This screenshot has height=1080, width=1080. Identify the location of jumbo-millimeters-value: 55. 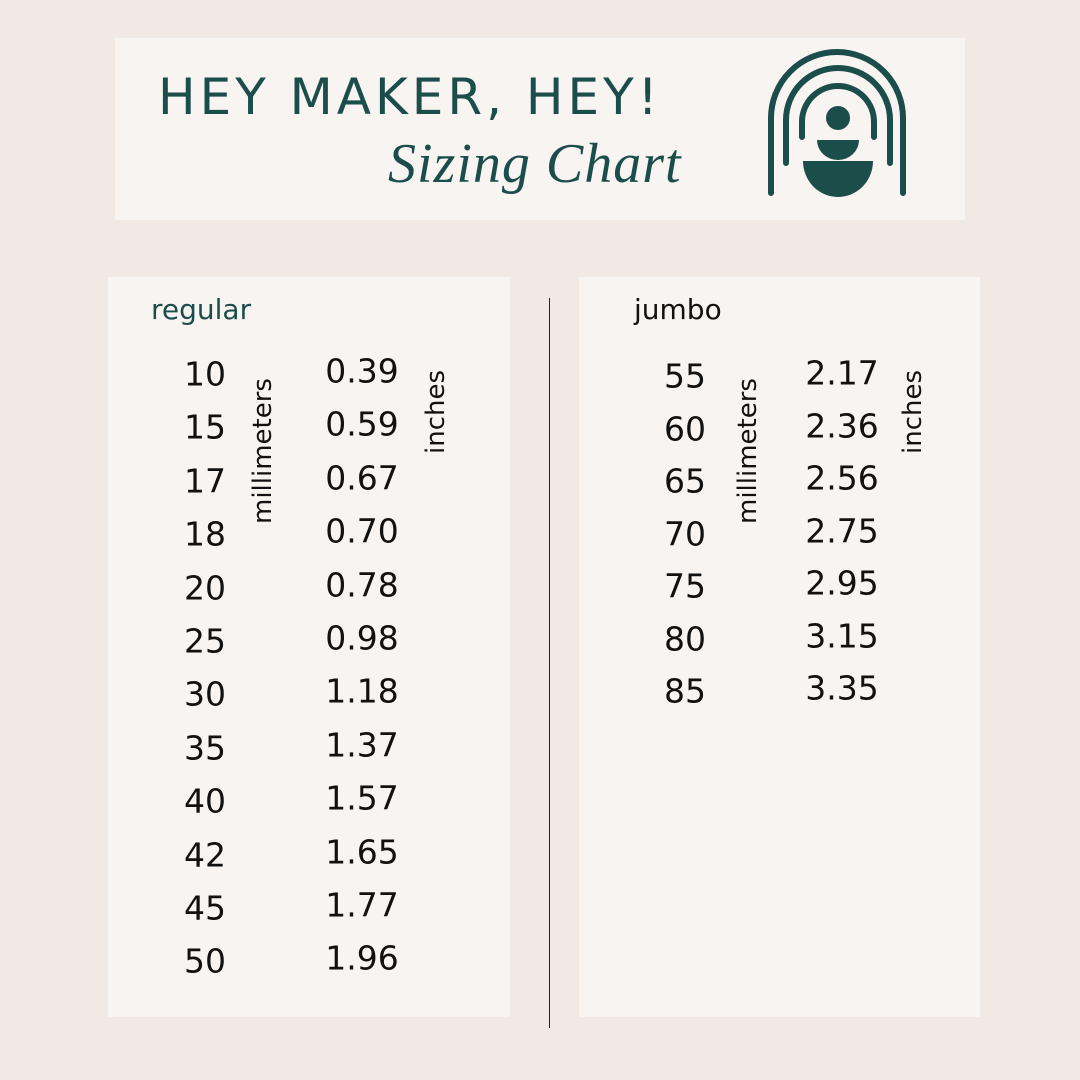
(685, 376).